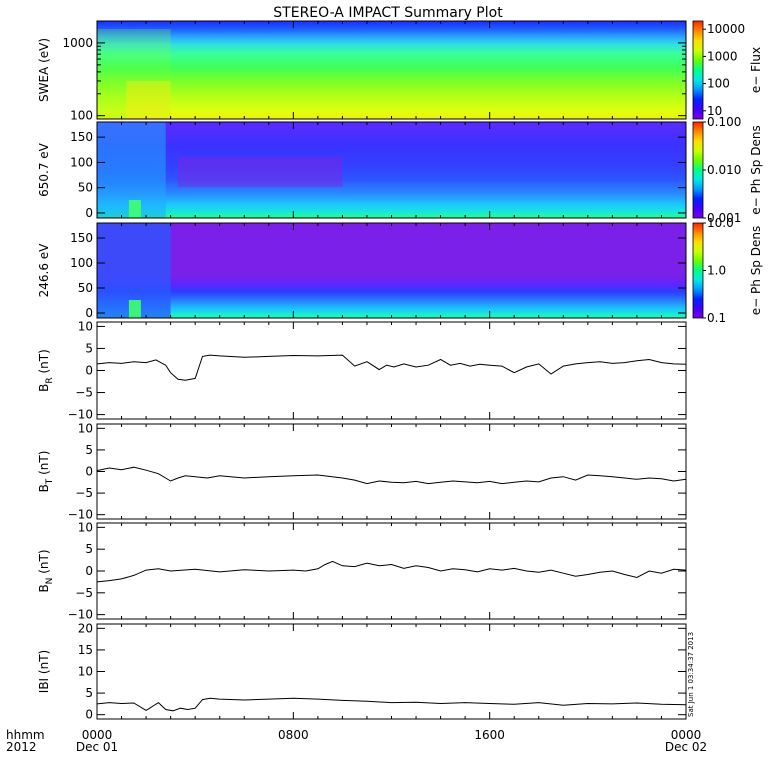 The width and height of the screenshot is (780, 780). What do you see at coordinates (718, 84) in the screenshot?
I see `swea-colorbar-tick-label: 100` at bounding box center [718, 84].